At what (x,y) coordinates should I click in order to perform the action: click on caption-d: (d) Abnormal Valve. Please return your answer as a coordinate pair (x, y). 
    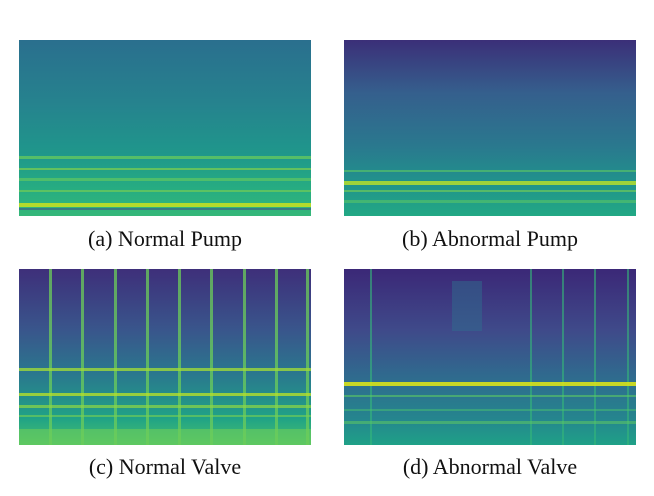
    Looking at the image, I should click on (490, 466).